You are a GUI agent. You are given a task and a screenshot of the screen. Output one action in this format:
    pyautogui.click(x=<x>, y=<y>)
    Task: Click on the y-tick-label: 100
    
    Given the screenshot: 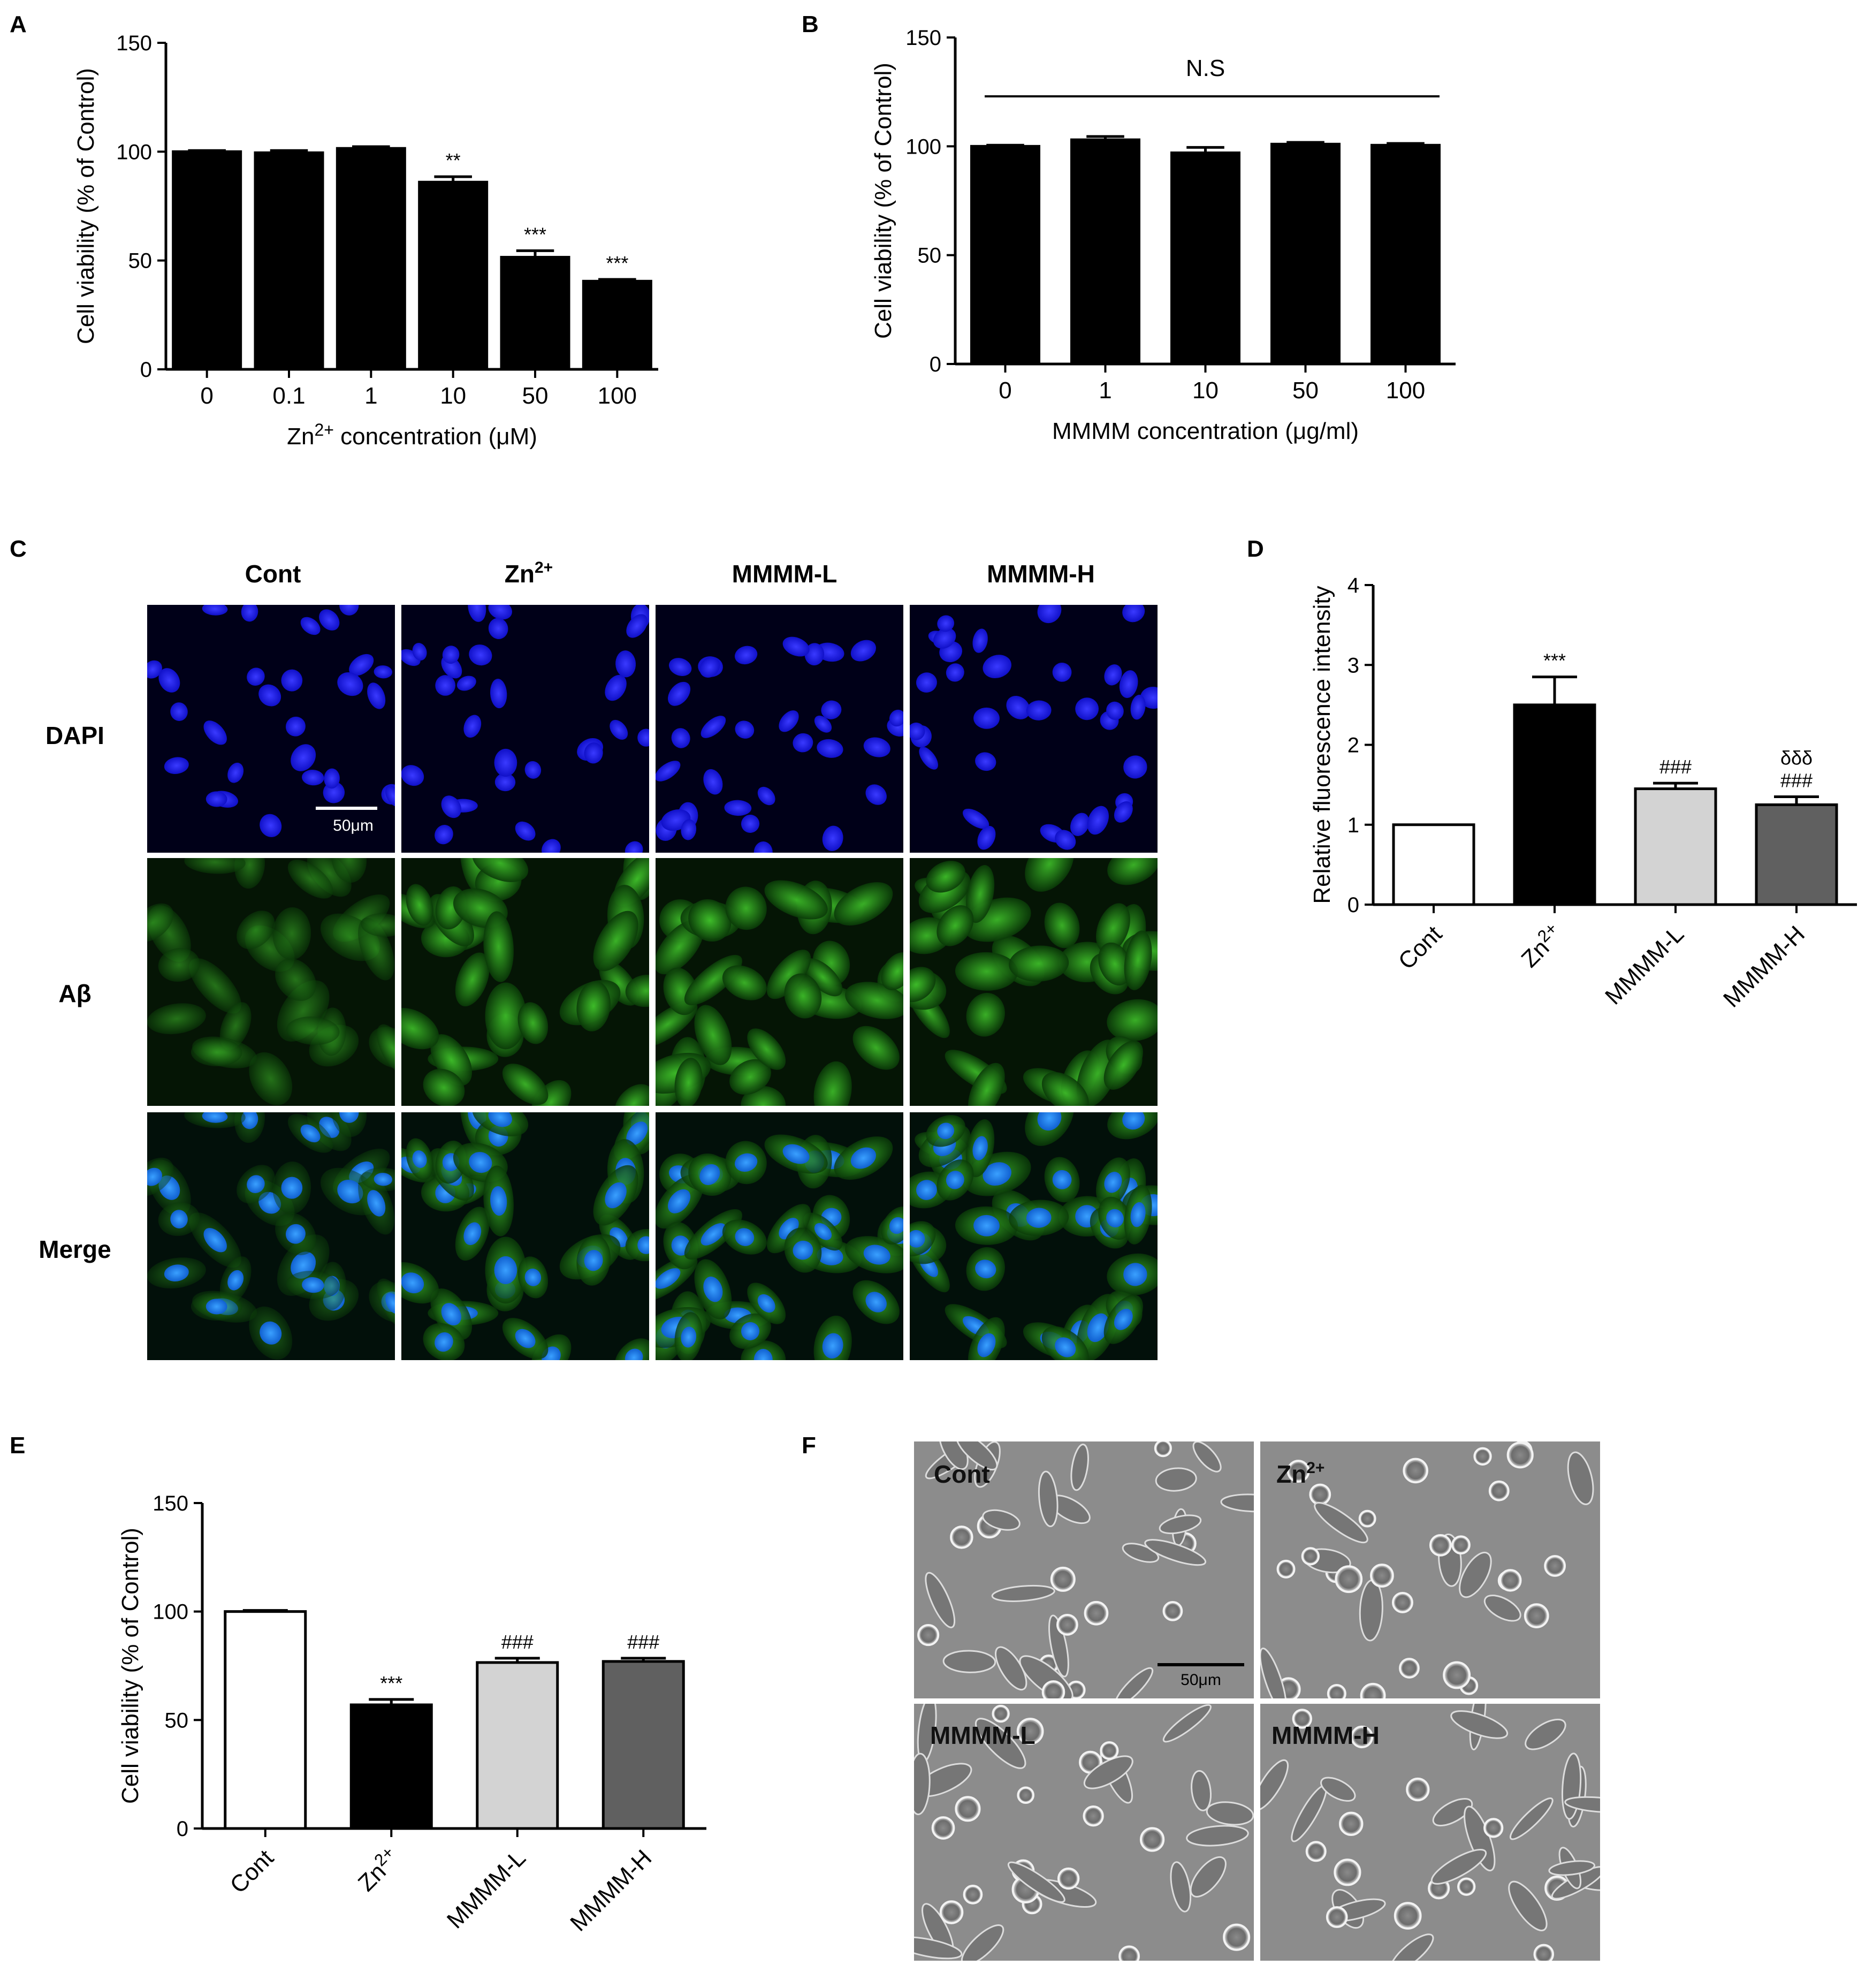 What is the action you would take?
    pyautogui.click(x=170, y=1612)
    